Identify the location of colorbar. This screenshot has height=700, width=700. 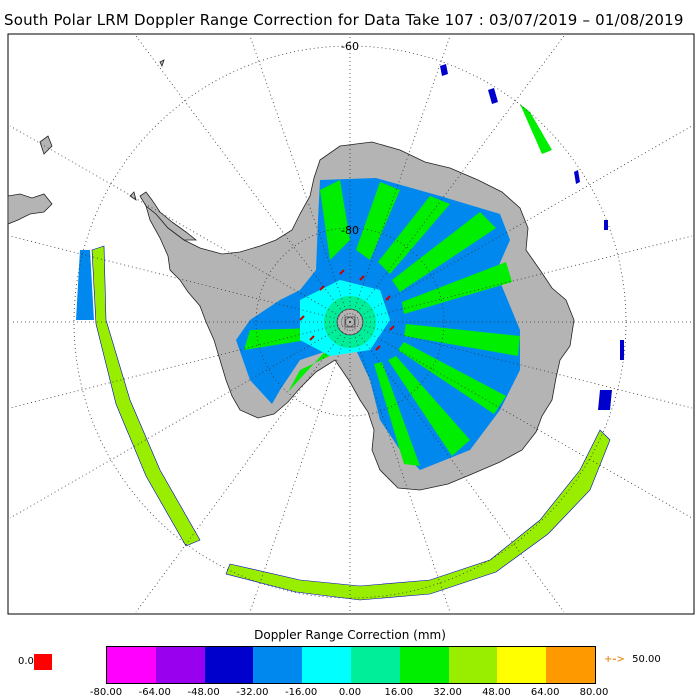
(351, 665).